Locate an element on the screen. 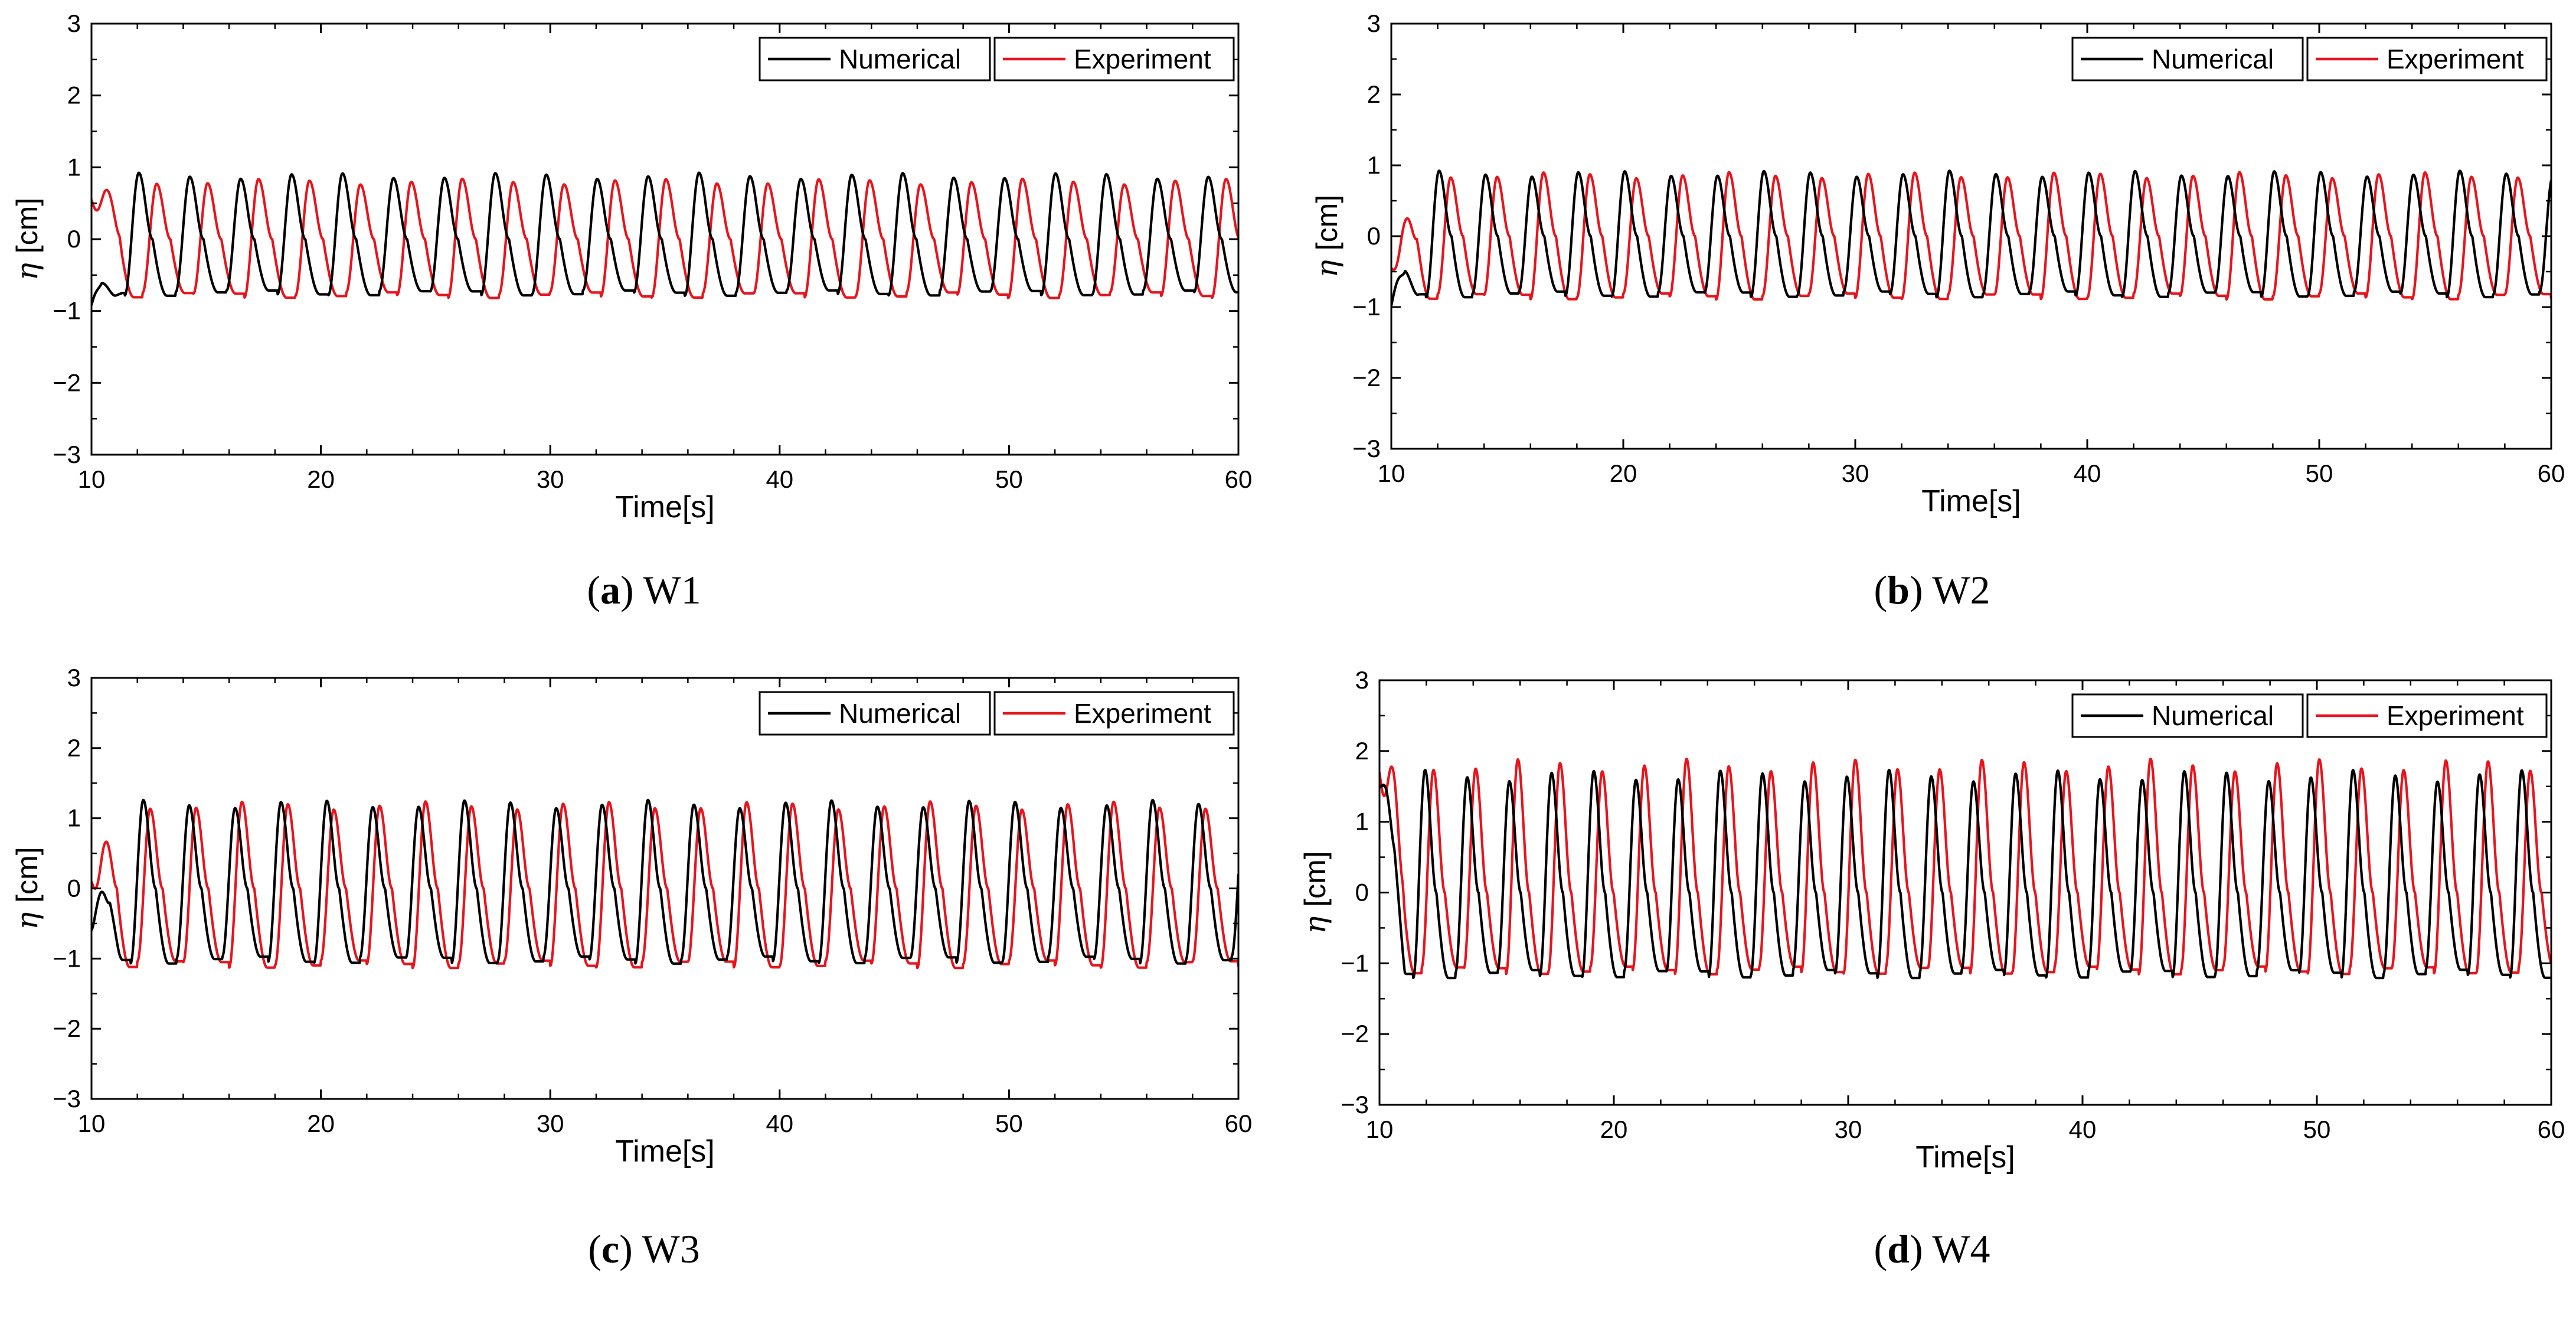 The image size is (2576, 1318). caption-d: (d) W4 is located at coordinates (1932, 1248).